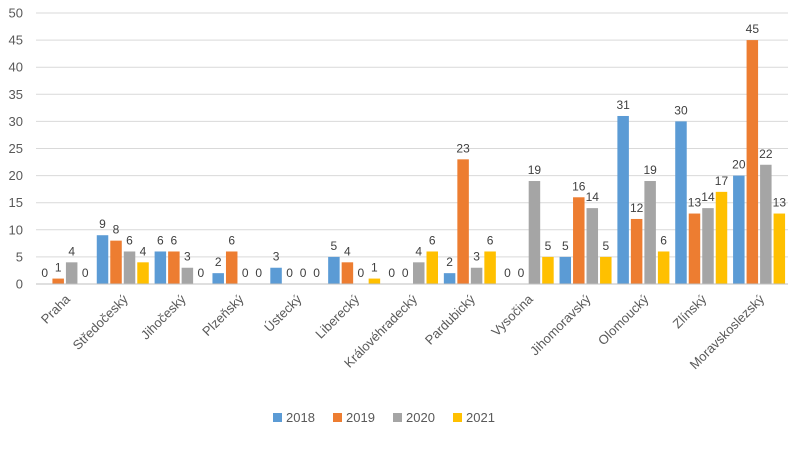  What do you see at coordinates (16, 175) in the screenshot?
I see `y-tick-label: 20` at bounding box center [16, 175].